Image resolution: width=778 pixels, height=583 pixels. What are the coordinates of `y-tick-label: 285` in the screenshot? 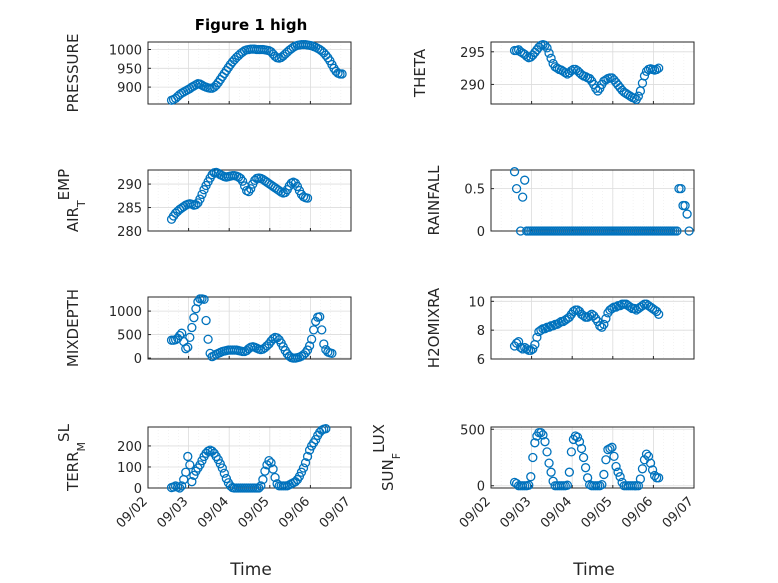 It's located at (129, 209).